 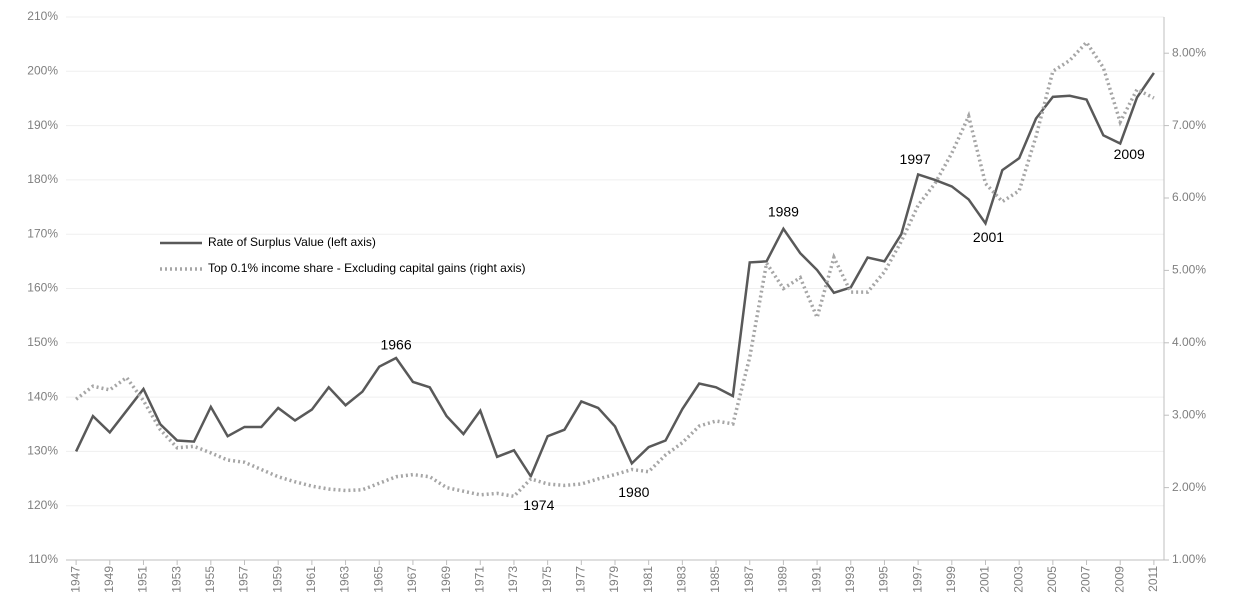 What do you see at coordinates (816, 579) in the screenshot?
I see `x-tick-label: 1991` at bounding box center [816, 579].